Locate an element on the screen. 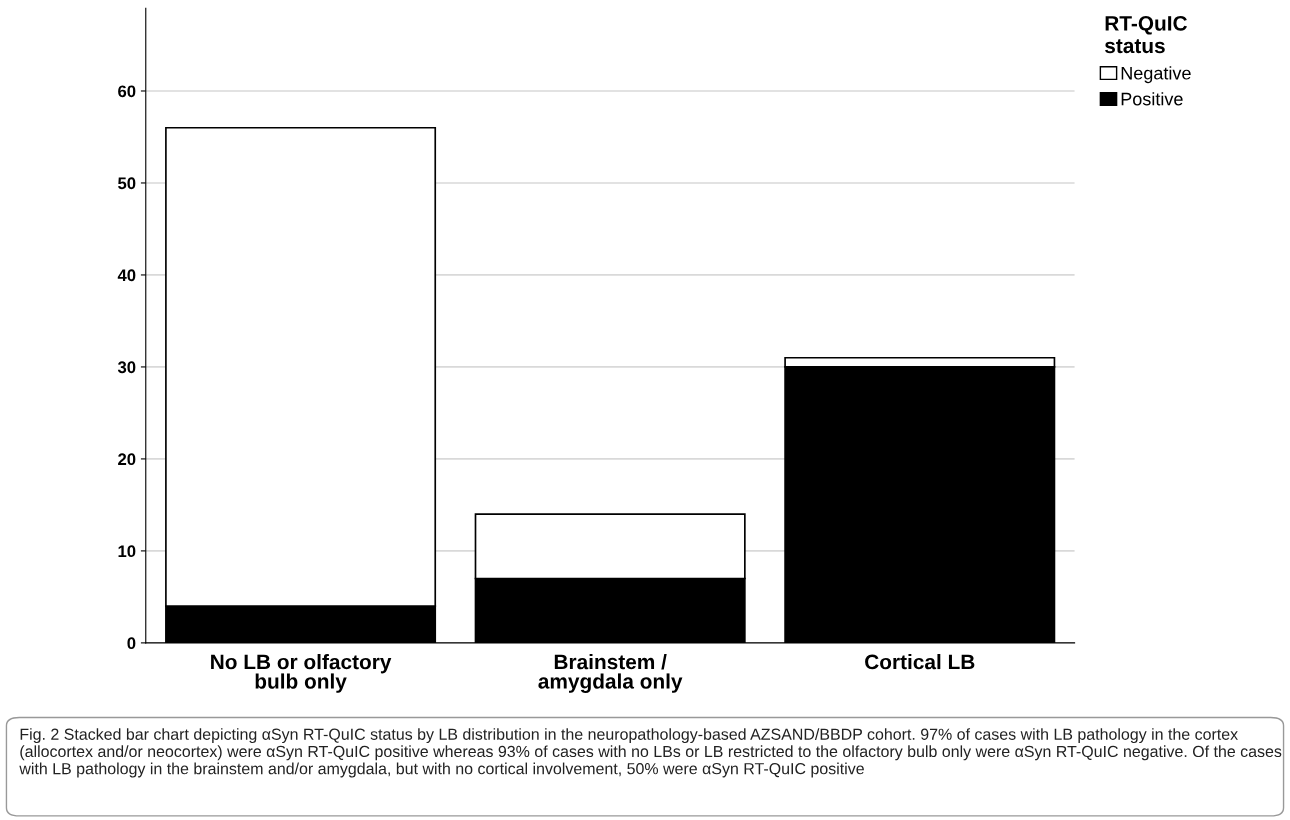 The width and height of the screenshot is (1290, 820). y-tick-label: 10 is located at coordinates (127, 551).